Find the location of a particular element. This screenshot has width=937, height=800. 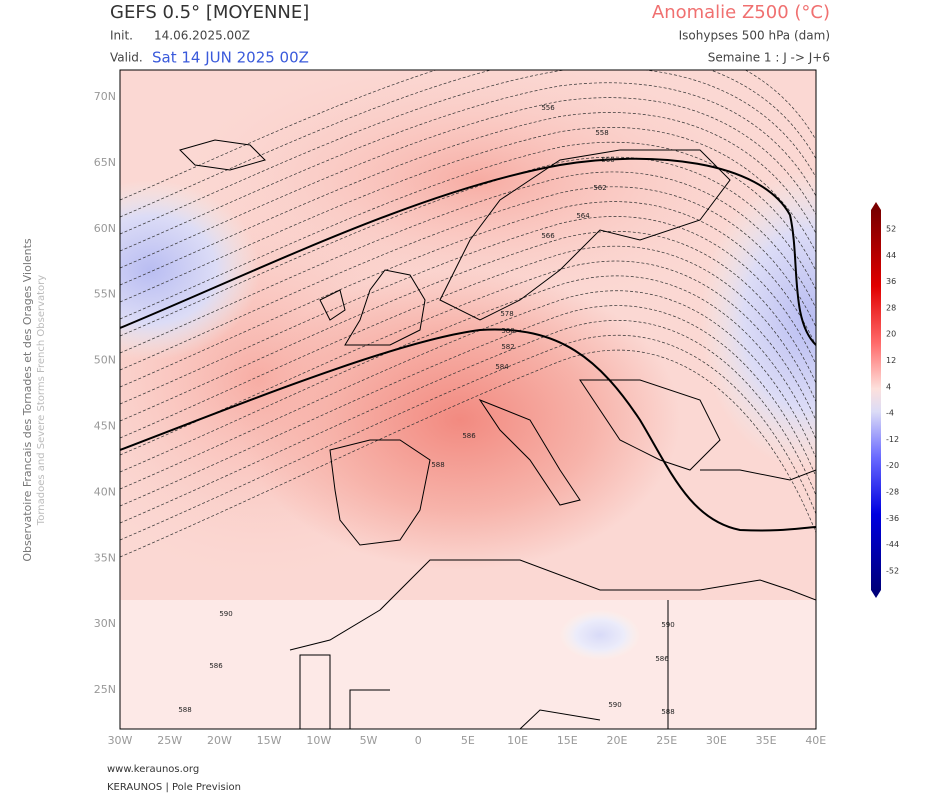

lat-label: 60N is located at coordinates (105, 228).